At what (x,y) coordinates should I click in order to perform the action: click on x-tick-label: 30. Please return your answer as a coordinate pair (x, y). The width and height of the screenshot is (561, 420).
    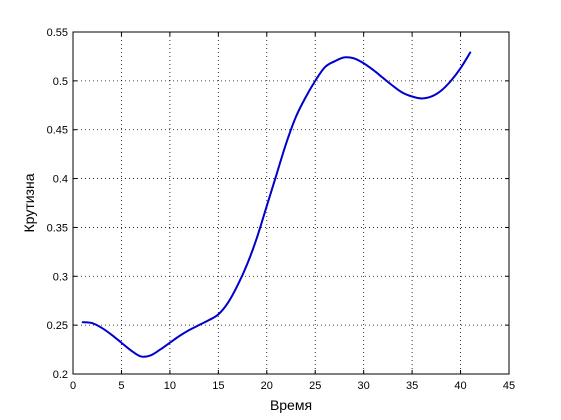
    Looking at the image, I should click on (364, 386).